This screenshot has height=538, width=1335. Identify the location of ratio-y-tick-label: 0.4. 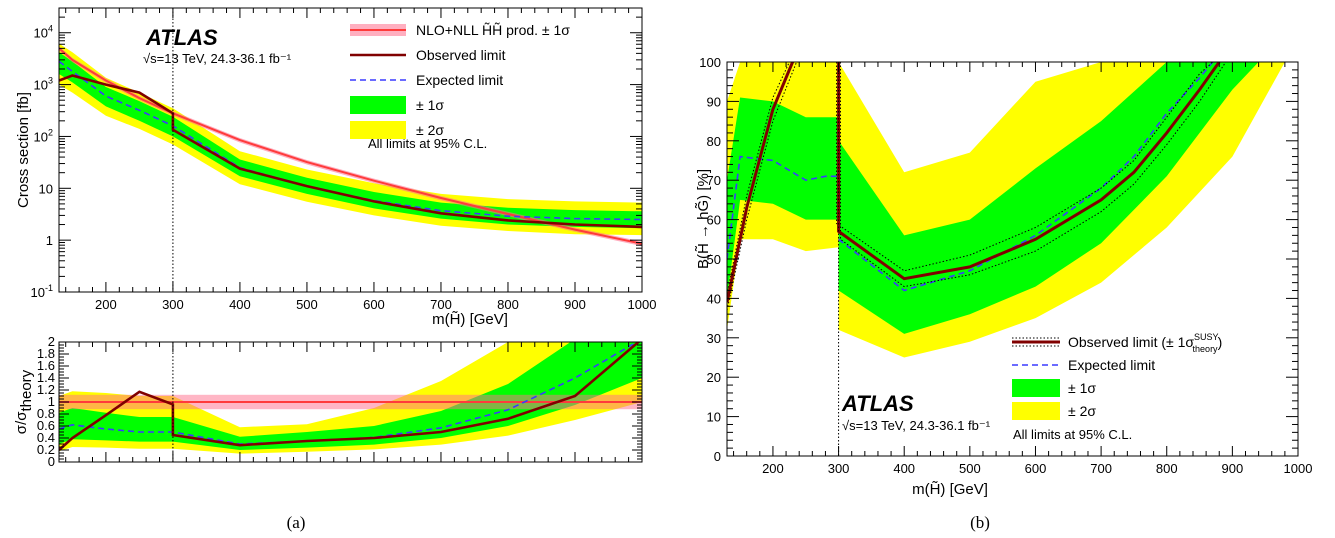
(46, 437).